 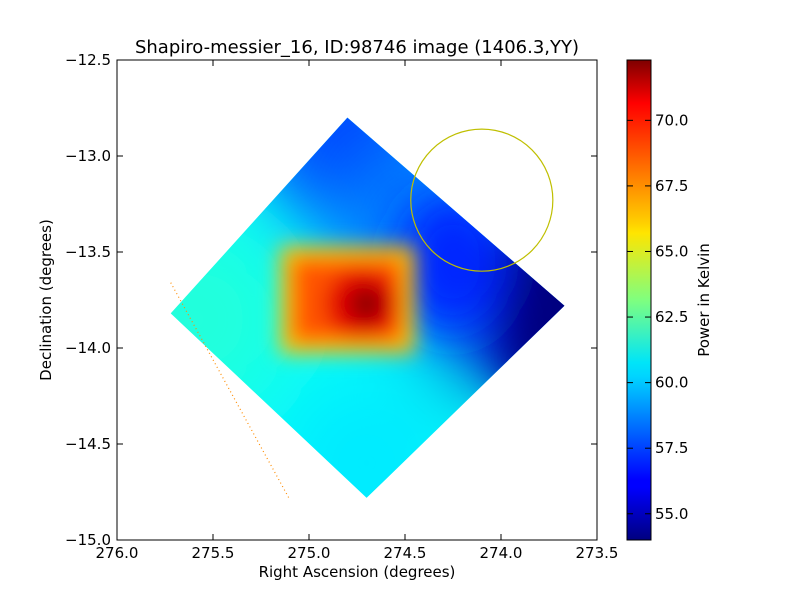 What do you see at coordinates (88, 444) in the screenshot?
I see `y-tick-label: −14.5` at bounding box center [88, 444].